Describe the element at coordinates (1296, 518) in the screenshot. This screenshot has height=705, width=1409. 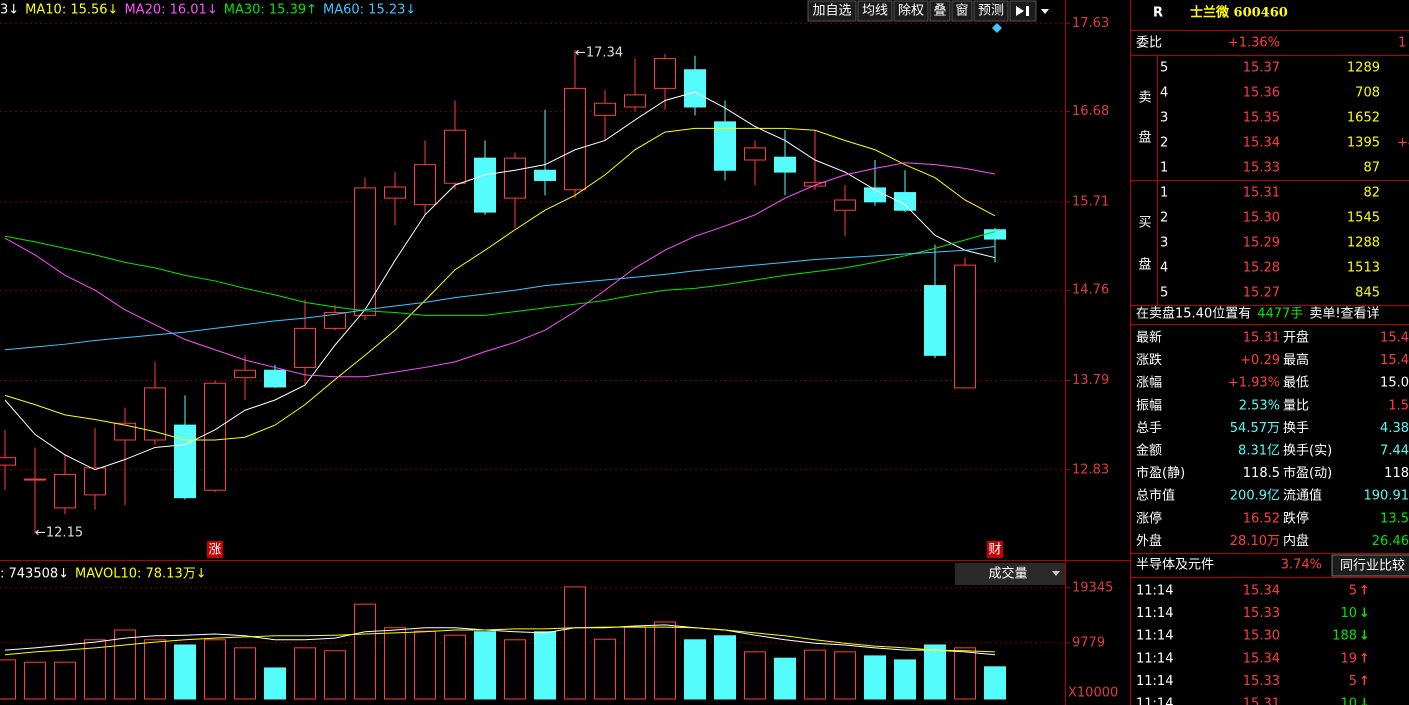
I see `stat-label: 跌停` at that location.